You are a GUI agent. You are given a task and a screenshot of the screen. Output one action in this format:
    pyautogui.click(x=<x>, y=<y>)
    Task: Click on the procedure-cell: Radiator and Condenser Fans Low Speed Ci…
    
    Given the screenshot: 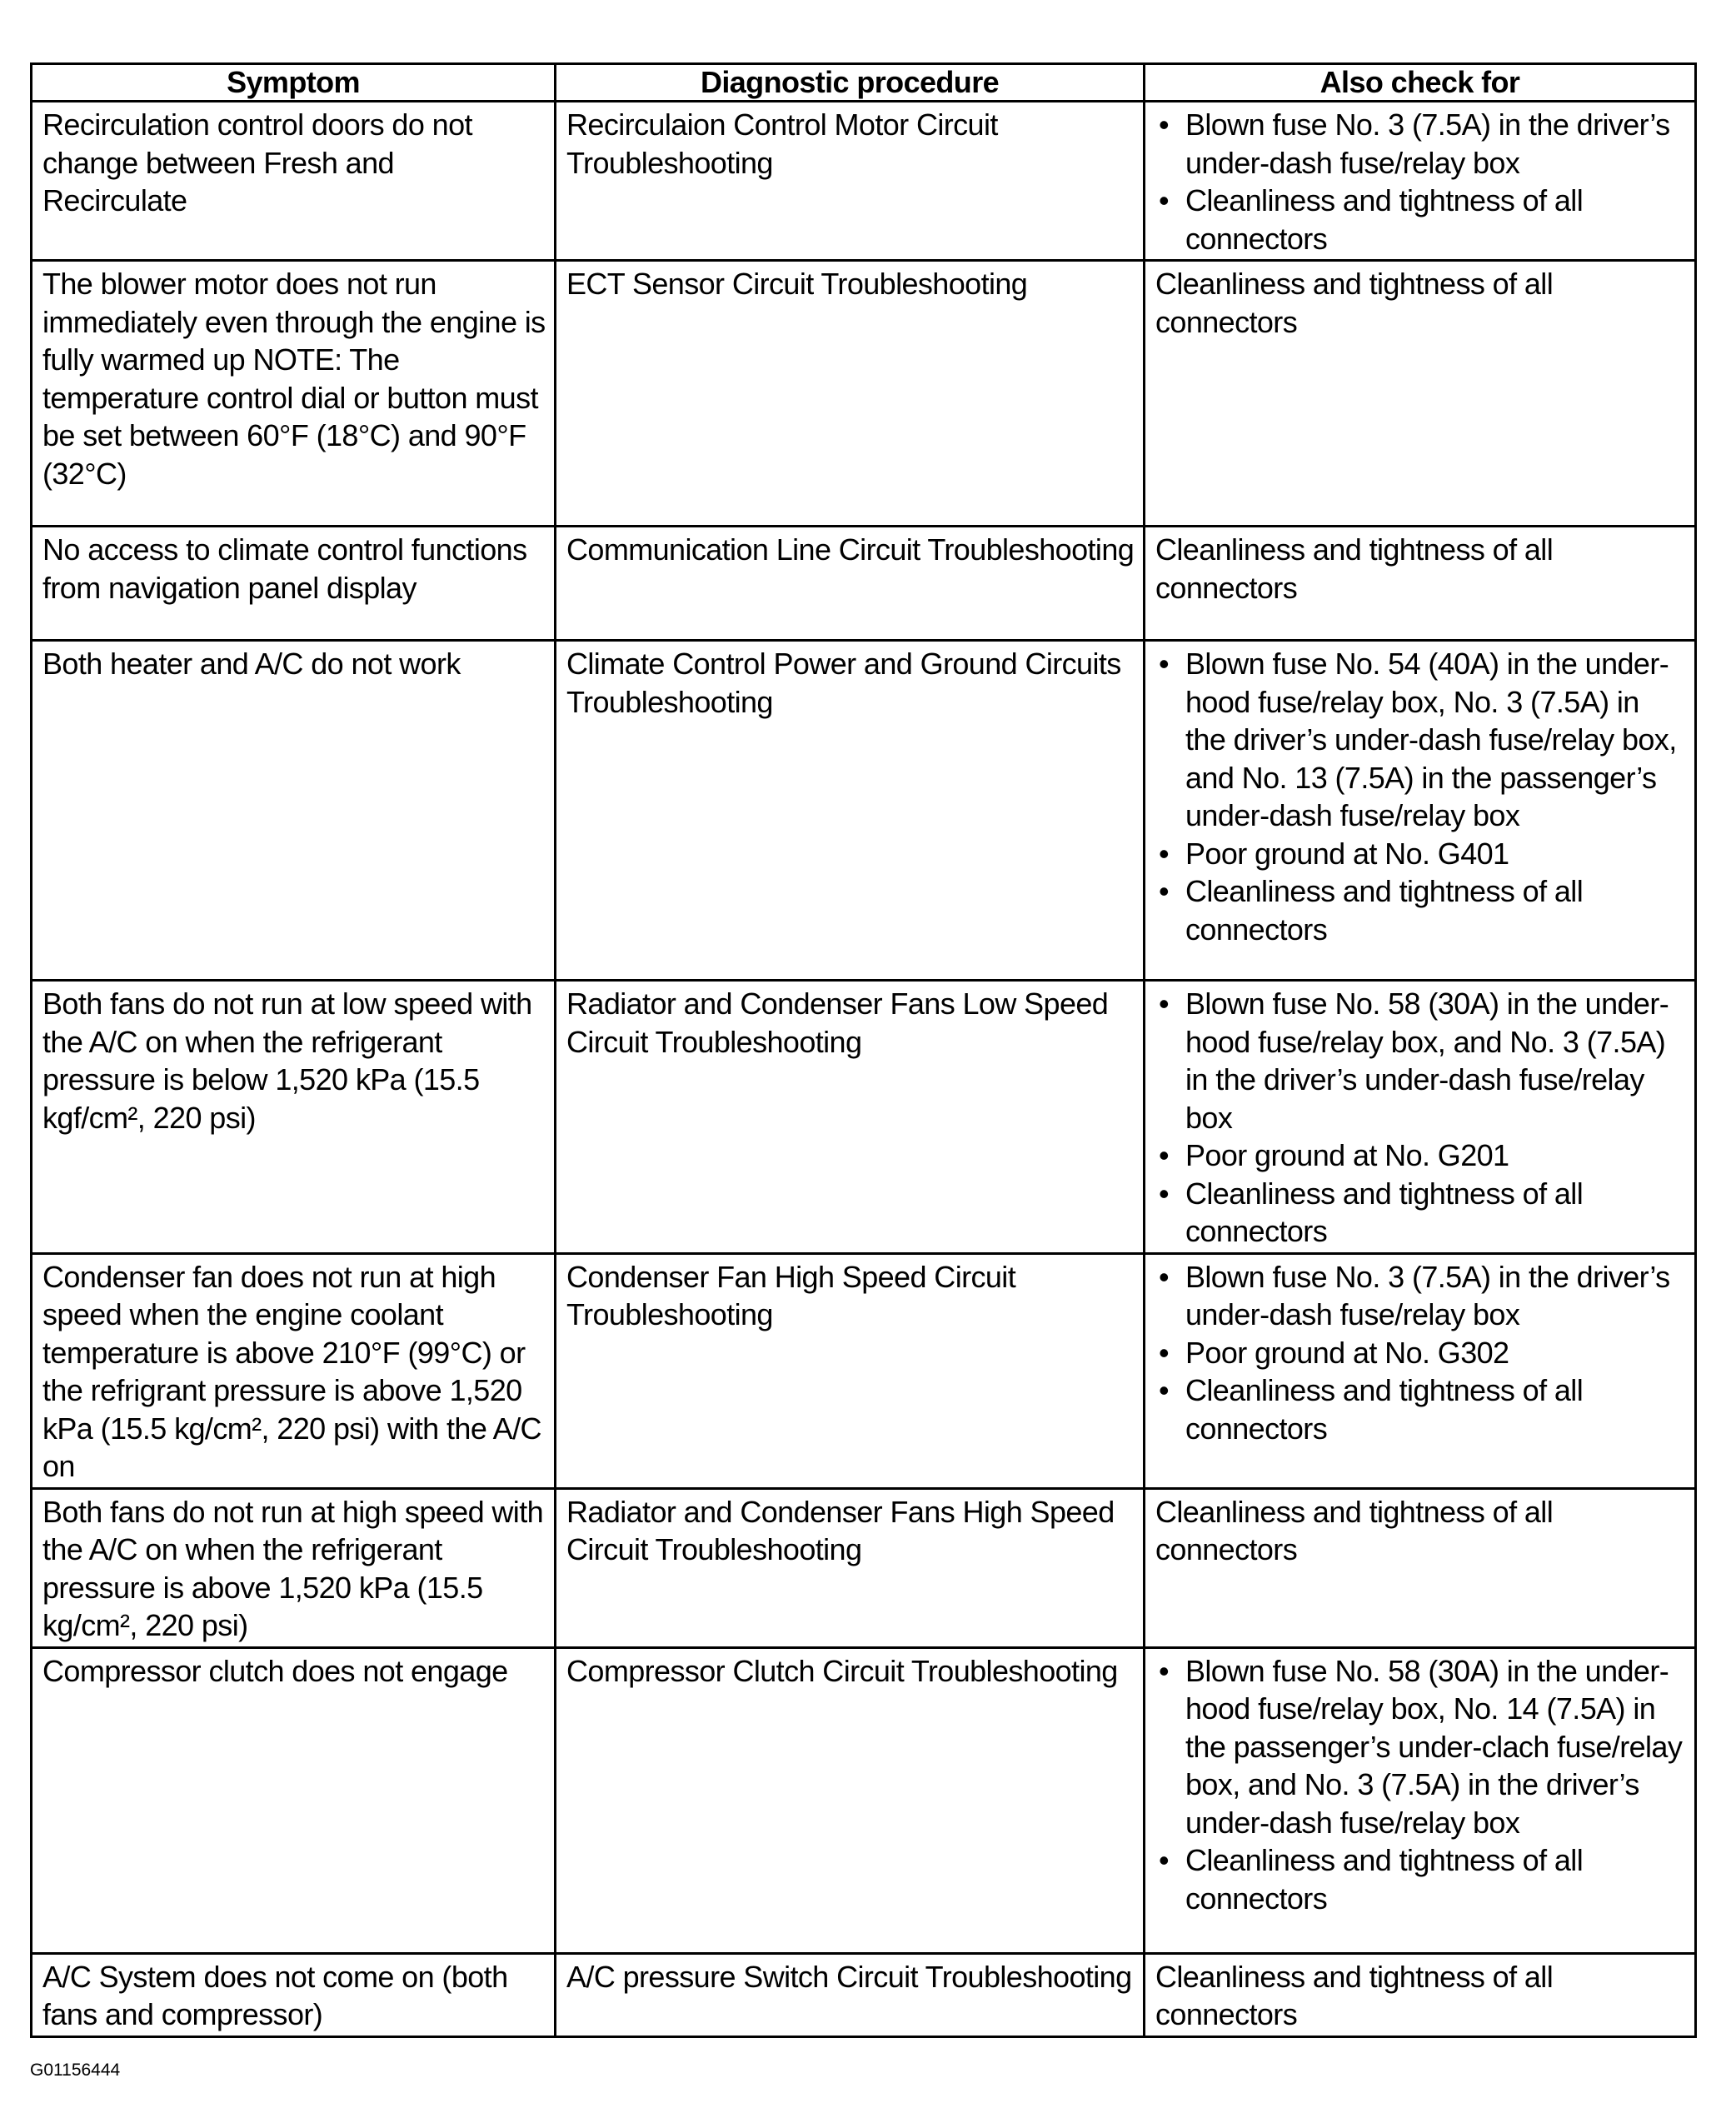 What is the action you would take?
    pyautogui.click(x=849, y=1117)
    